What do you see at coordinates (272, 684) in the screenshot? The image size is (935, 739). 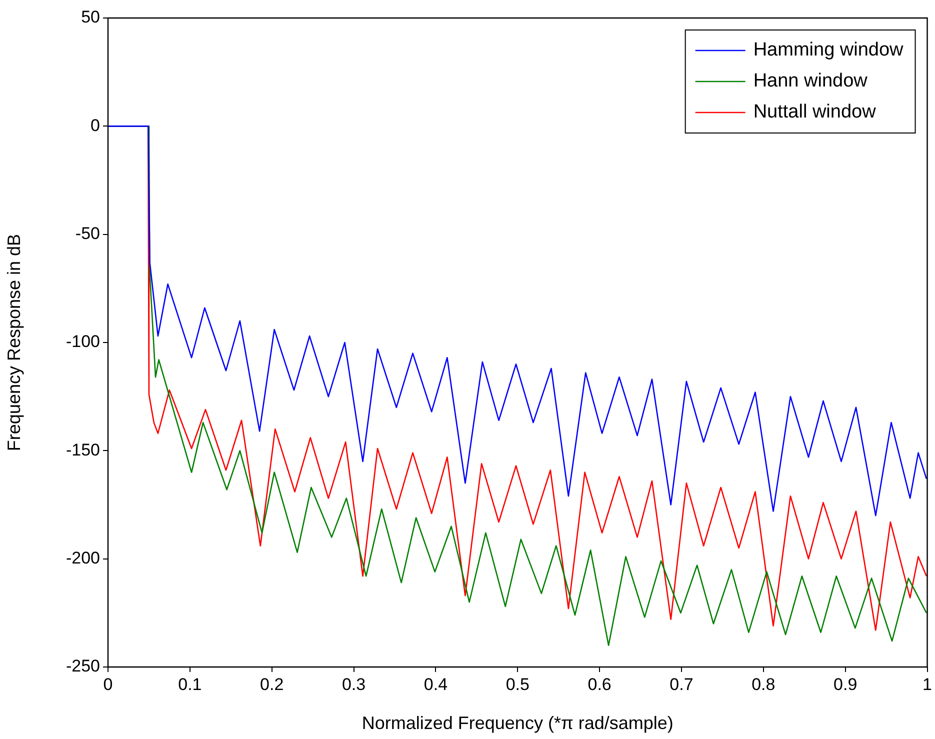 I see `x-tick-label: 0.2` at bounding box center [272, 684].